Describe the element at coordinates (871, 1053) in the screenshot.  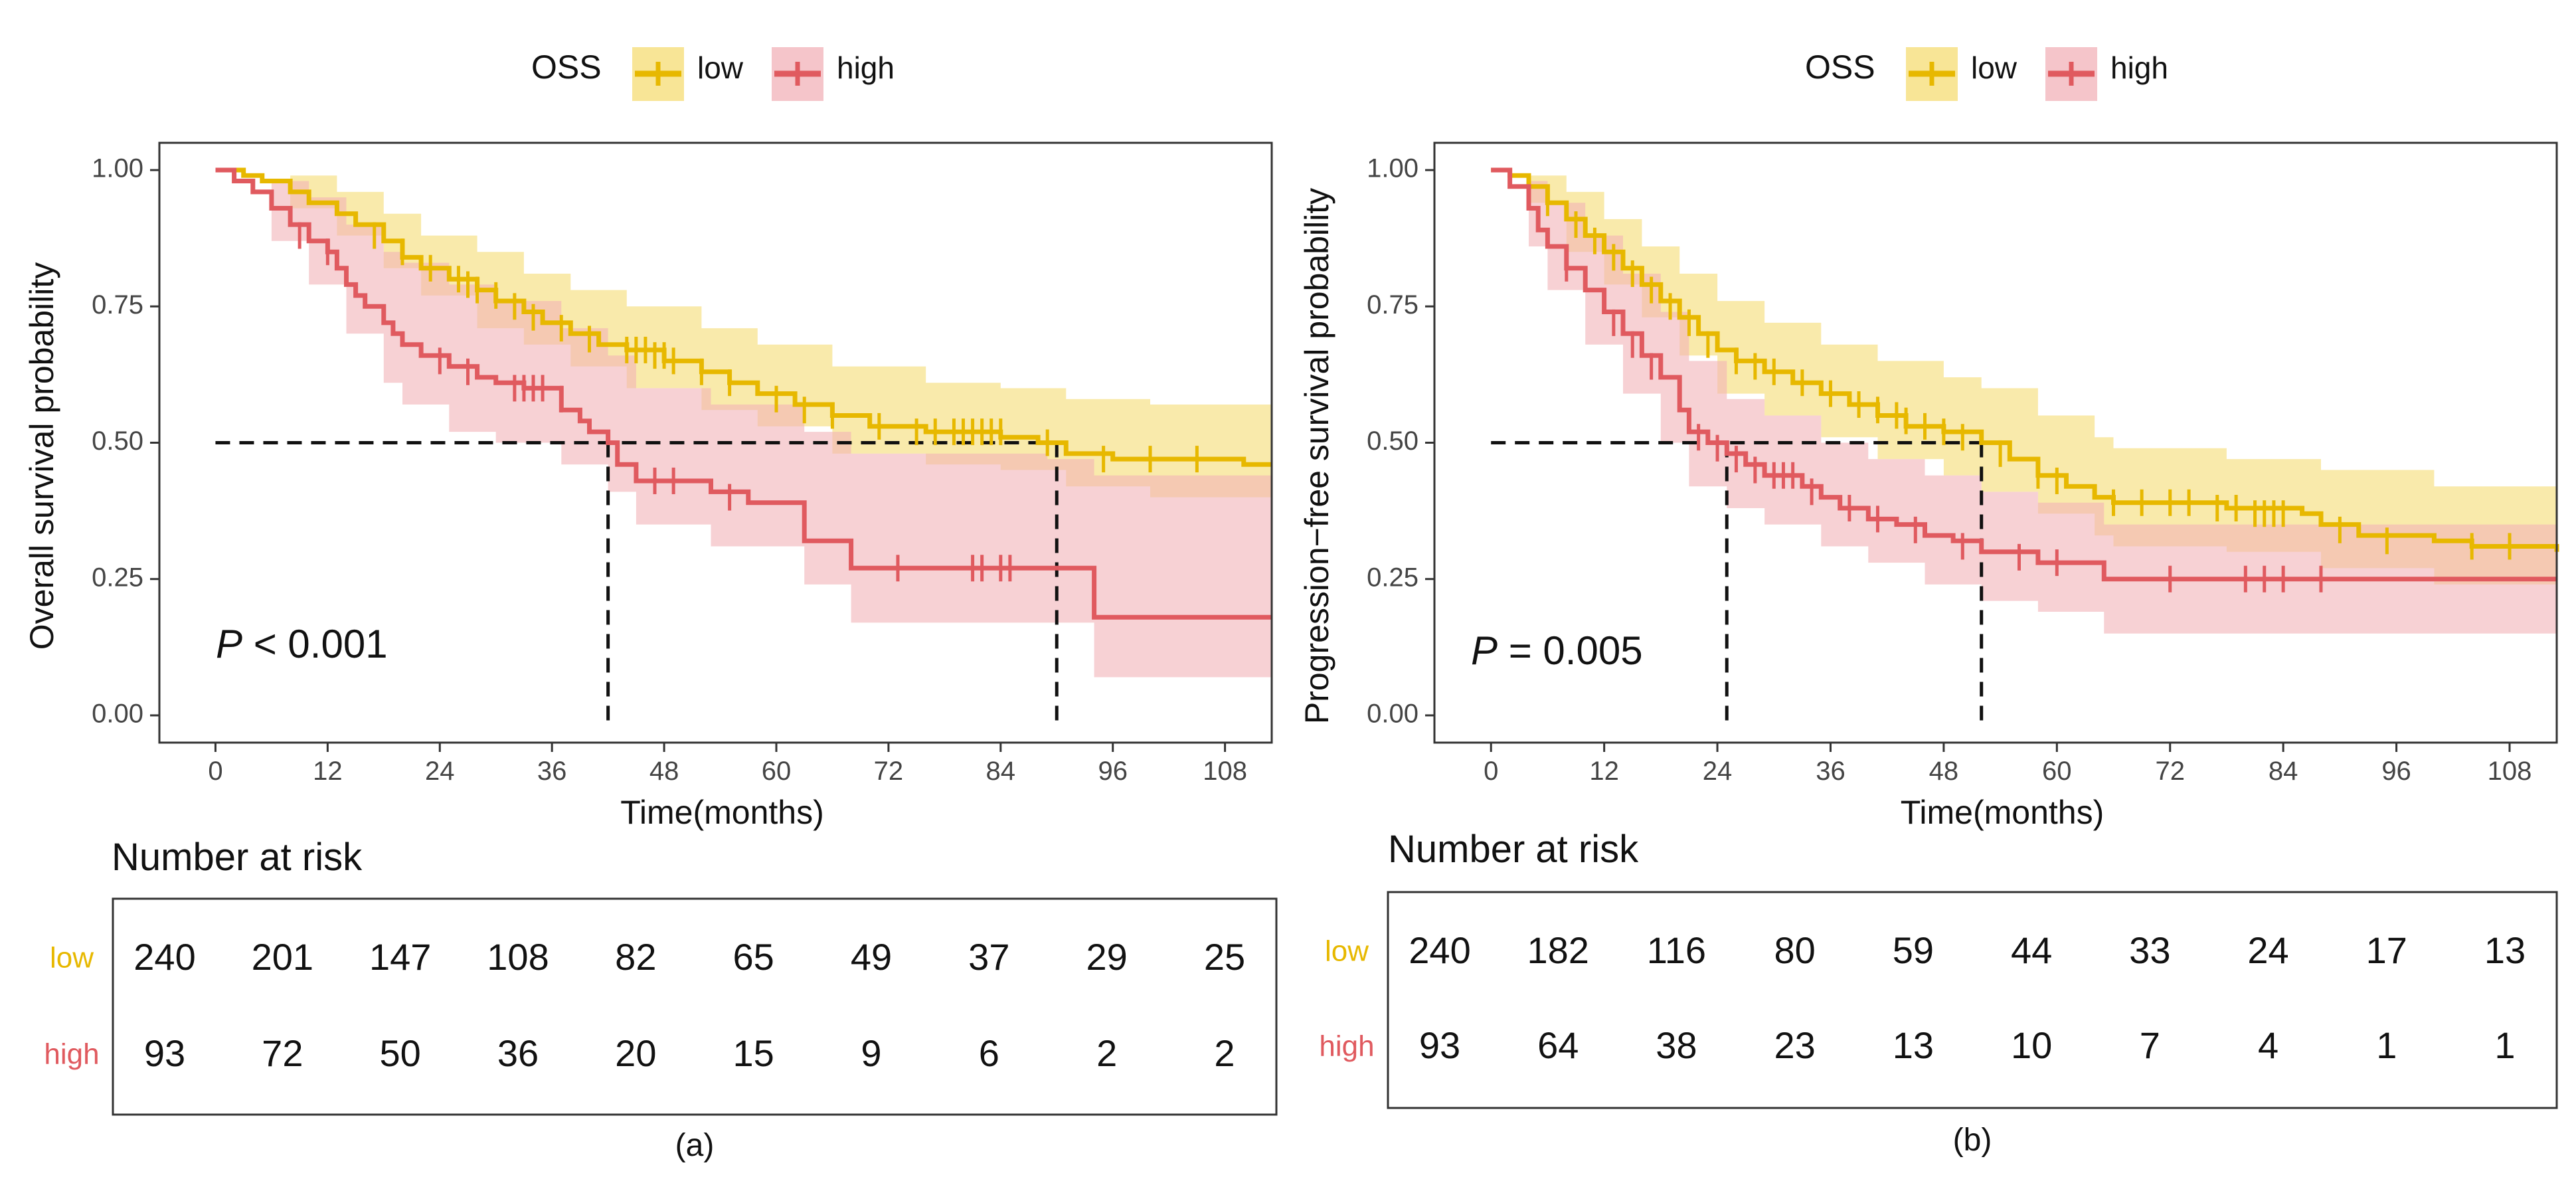
I see `risk-cell: 9` at that location.